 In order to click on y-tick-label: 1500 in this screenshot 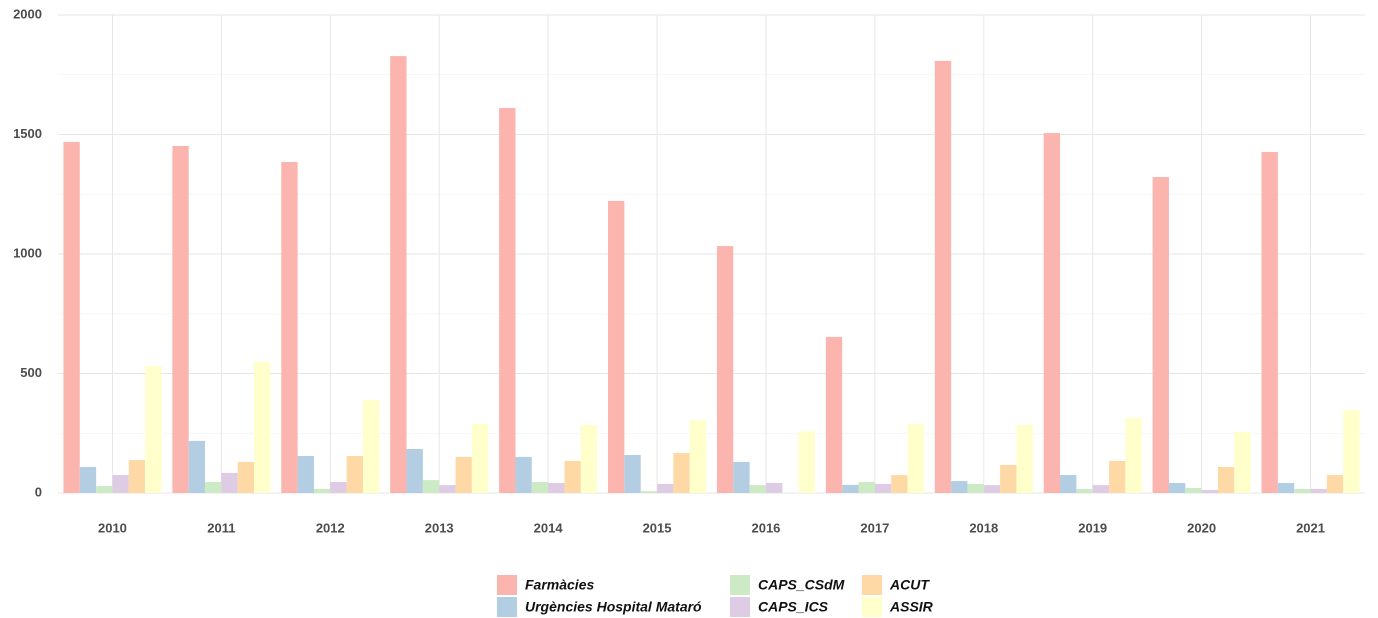, I will do `click(27, 133)`.